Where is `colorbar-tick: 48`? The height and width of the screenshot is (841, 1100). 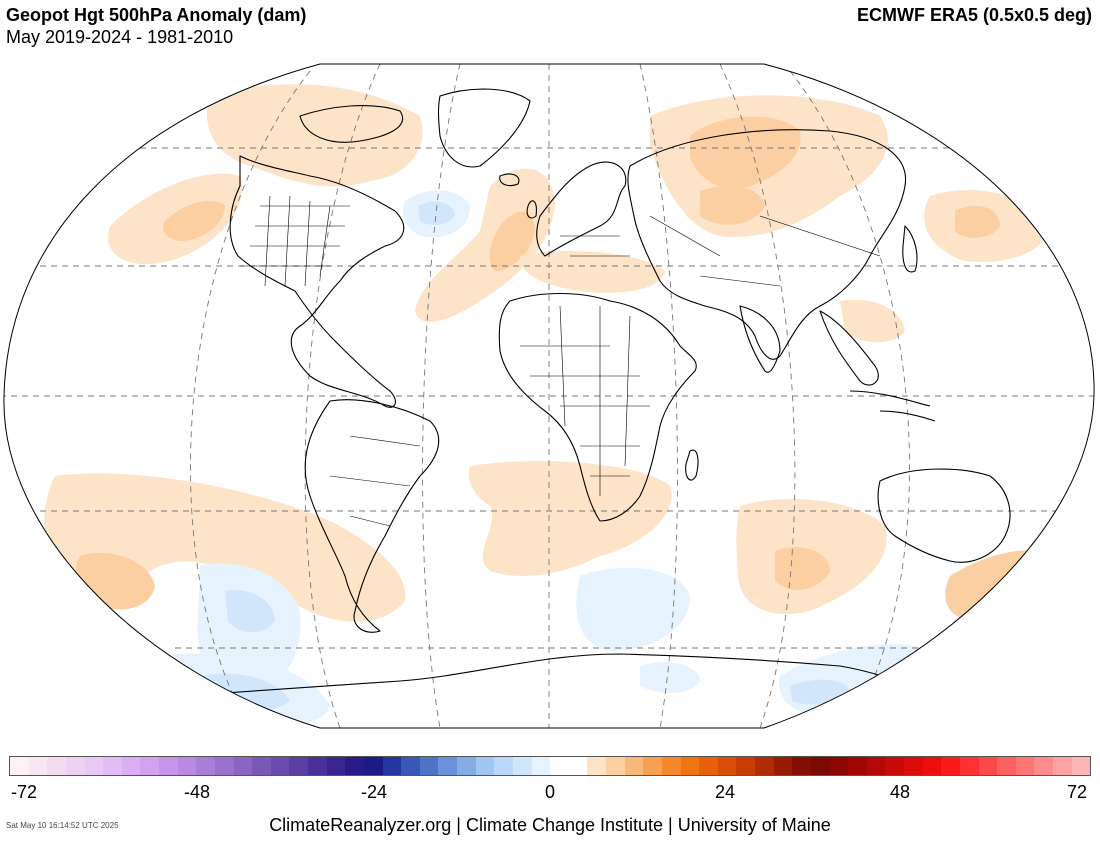
colorbar-tick: 48 is located at coordinates (900, 792).